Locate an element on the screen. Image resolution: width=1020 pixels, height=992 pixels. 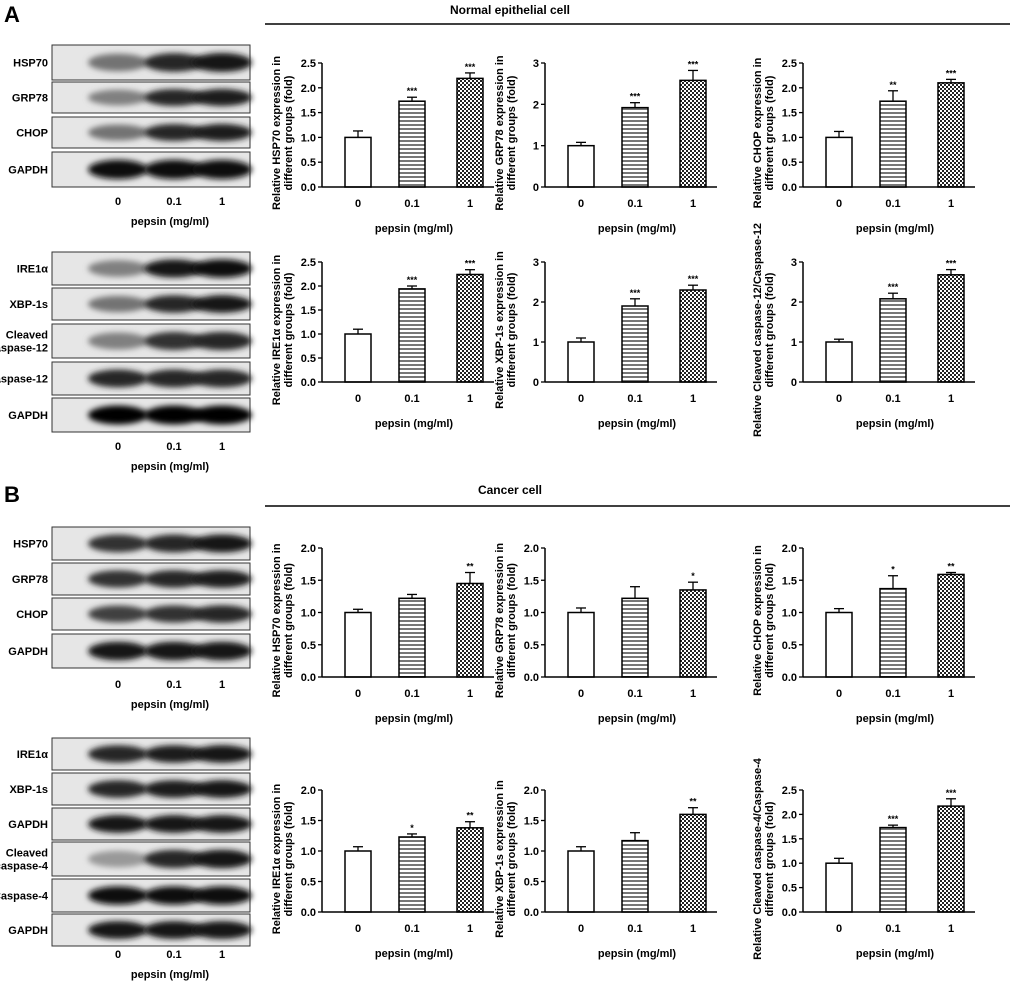
y-tick-label: 0.0 is located at coordinates (531, 913).